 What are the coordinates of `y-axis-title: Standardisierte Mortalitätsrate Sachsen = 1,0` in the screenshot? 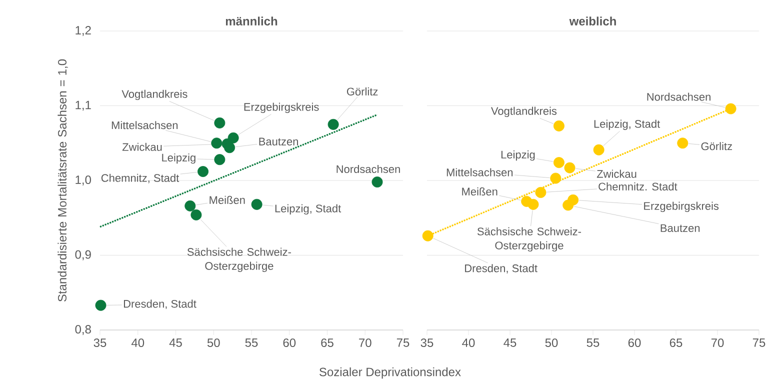 It's located at (63, 180).